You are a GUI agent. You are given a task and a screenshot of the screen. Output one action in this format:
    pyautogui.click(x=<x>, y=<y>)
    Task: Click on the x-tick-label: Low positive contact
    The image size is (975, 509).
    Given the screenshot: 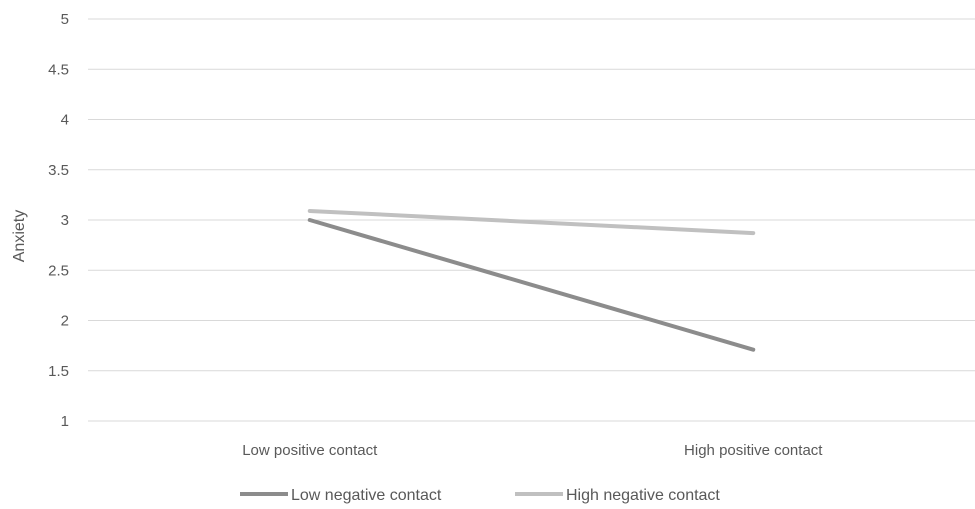 What is the action you would take?
    pyautogui.click(x=310, y=450)
    